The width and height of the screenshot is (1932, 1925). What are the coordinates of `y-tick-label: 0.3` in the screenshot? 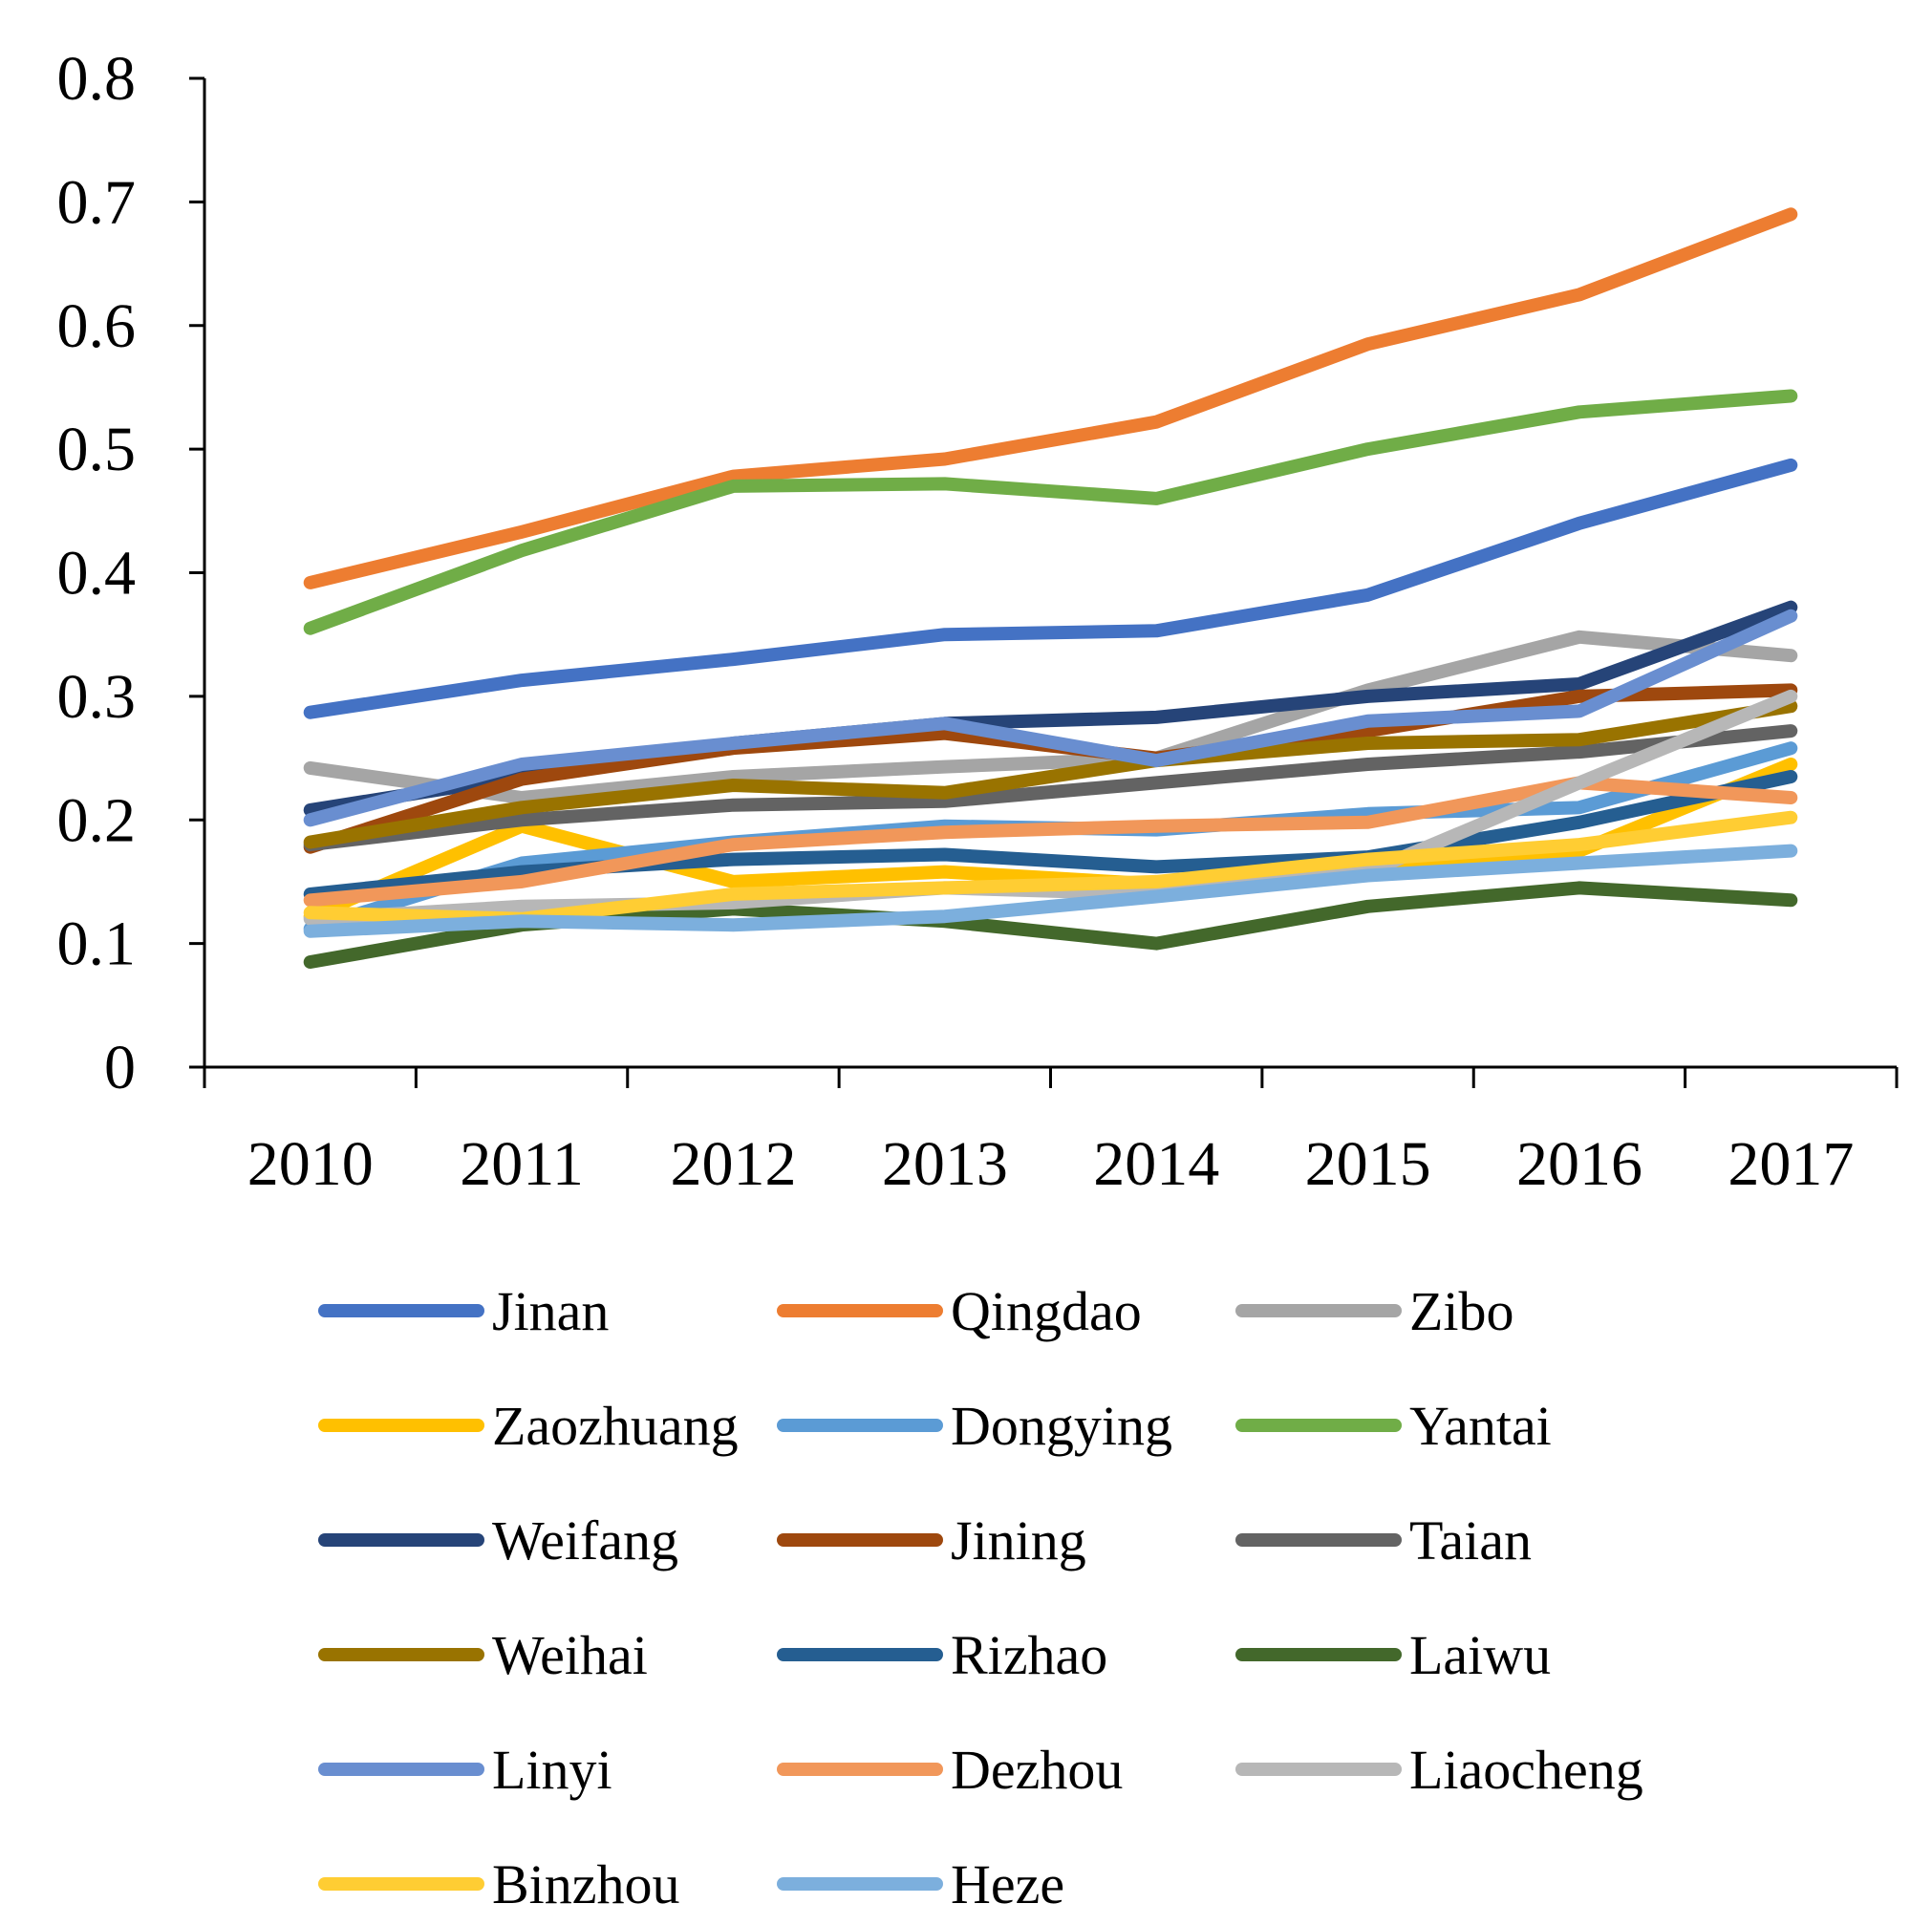 It's located at (97, 697).